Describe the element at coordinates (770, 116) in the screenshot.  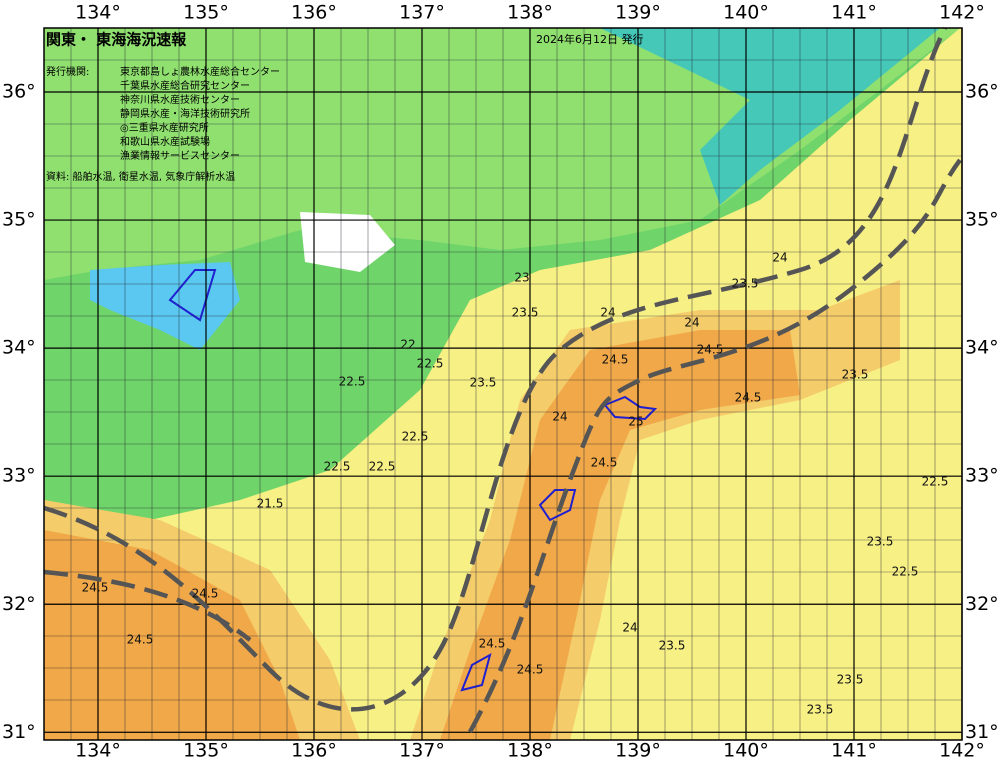
I see `sea-cold` at that location.